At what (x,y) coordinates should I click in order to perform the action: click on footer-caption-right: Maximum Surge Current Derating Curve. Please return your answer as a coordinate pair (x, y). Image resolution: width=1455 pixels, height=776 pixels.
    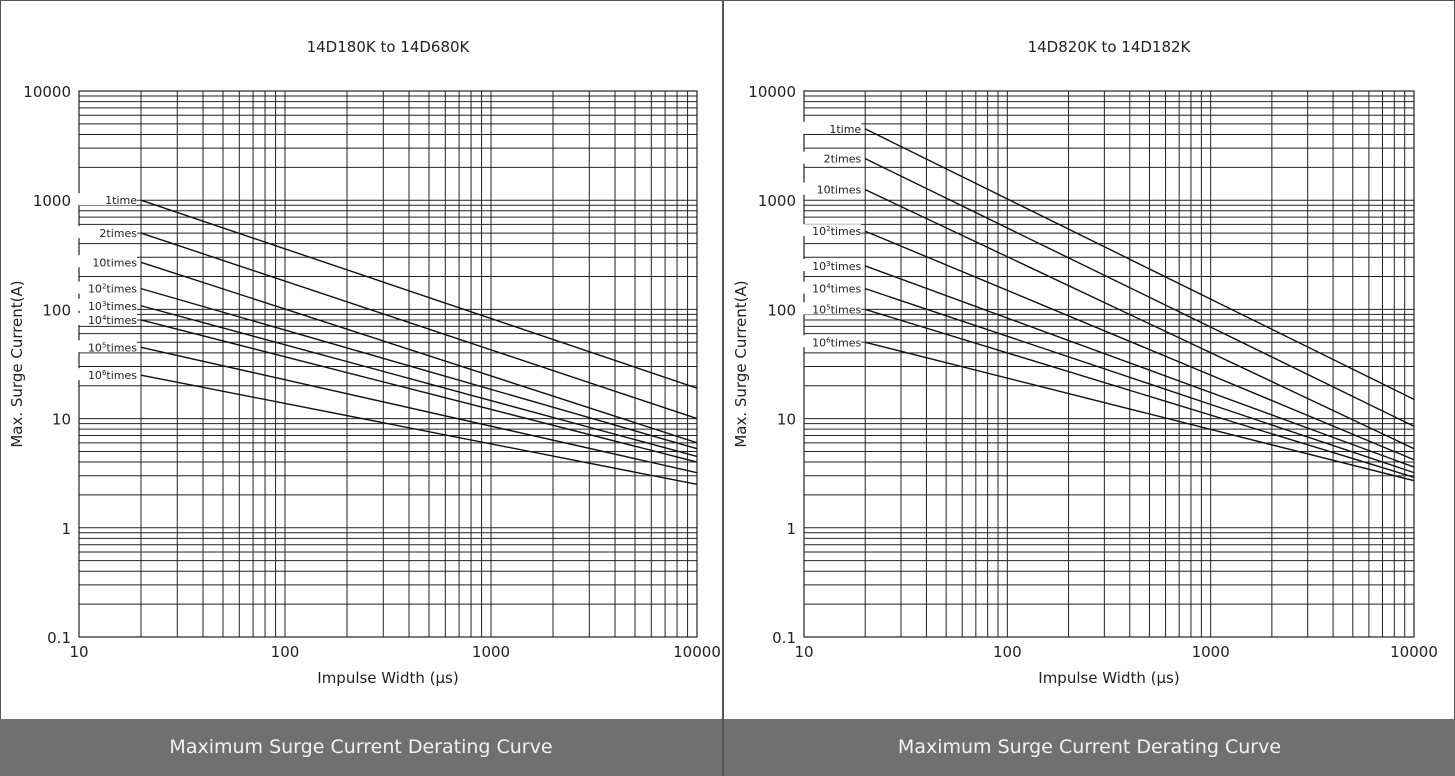
    Looking at the image, I should click on (1089, 747).